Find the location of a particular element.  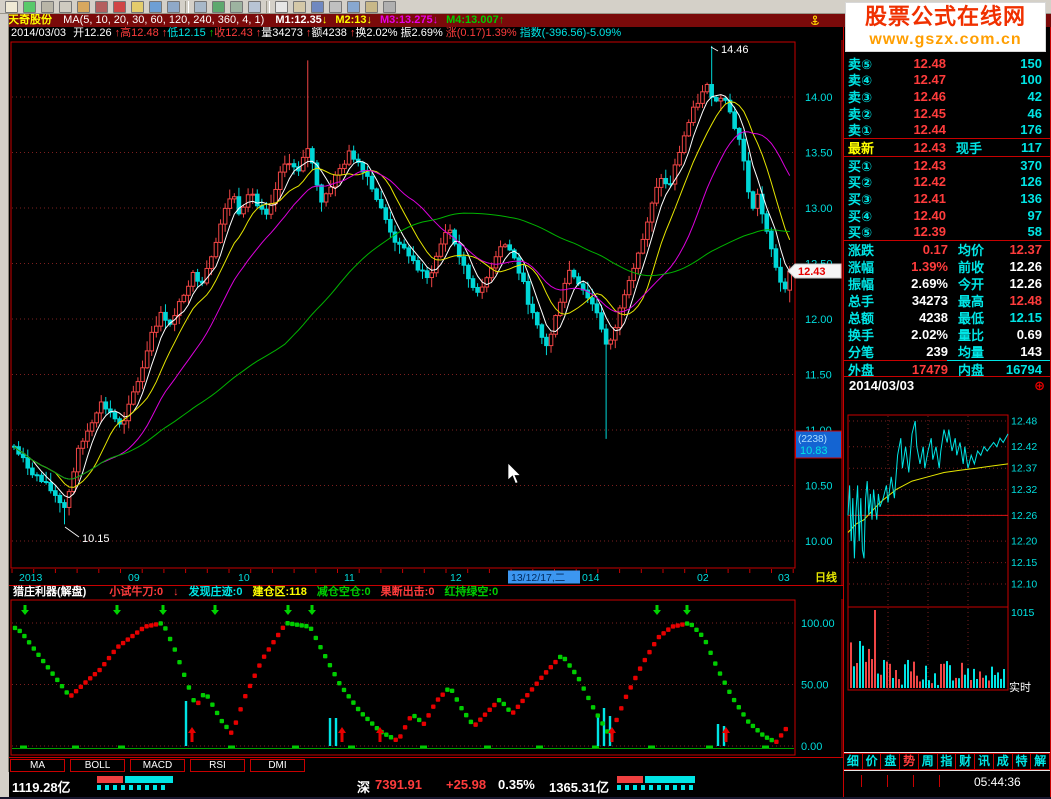

svg-text: 12 is located at coordinates (456, 578).